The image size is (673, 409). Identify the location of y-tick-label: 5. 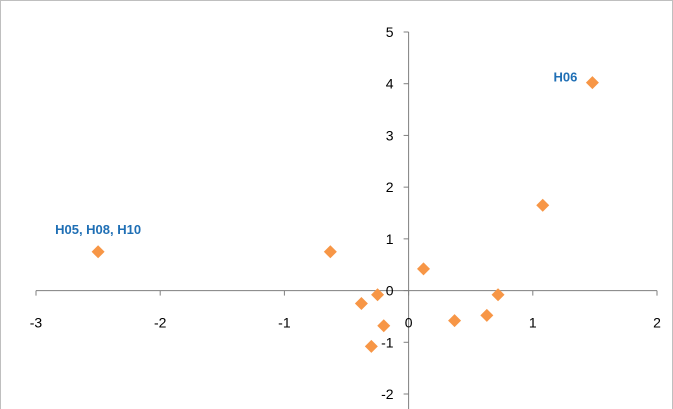
(390, 32).